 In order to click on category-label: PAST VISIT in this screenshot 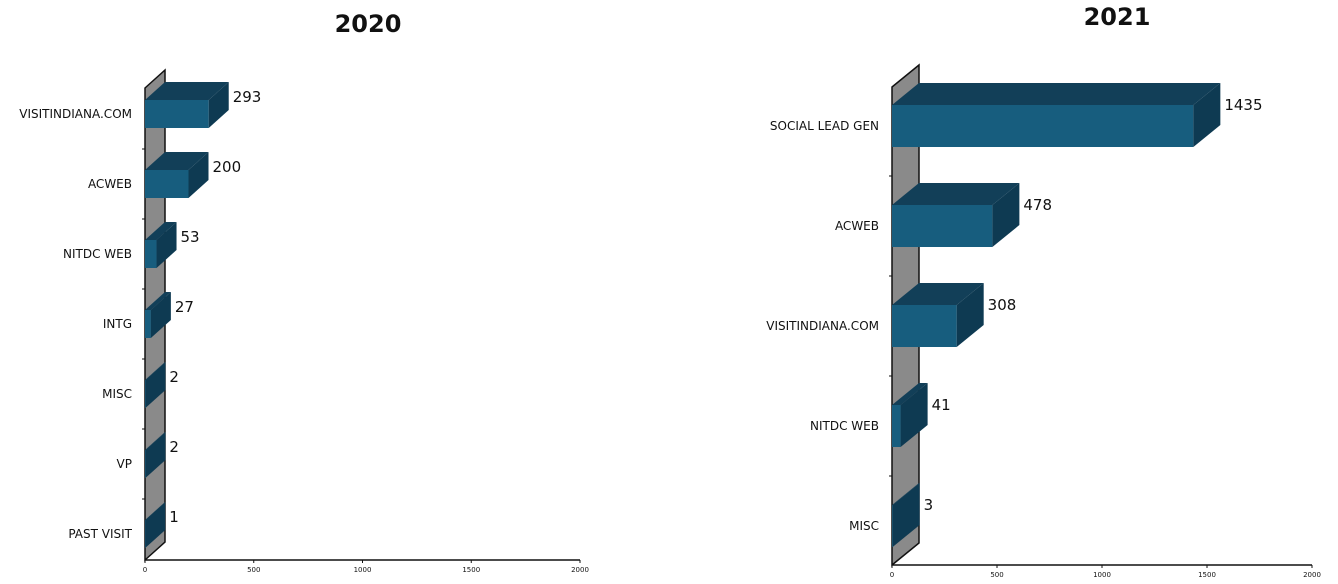, I will do `click(100, 534)`.